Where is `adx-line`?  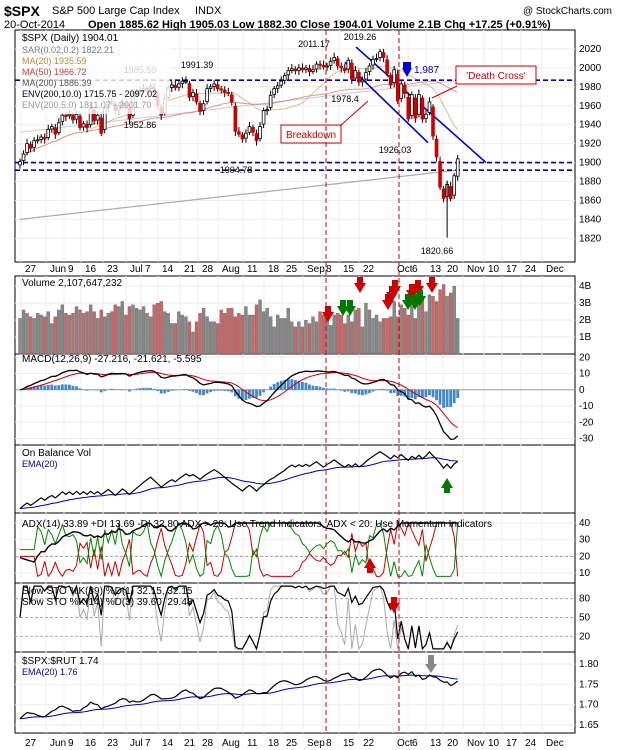 adx-line is located at coordinates (238, 542).